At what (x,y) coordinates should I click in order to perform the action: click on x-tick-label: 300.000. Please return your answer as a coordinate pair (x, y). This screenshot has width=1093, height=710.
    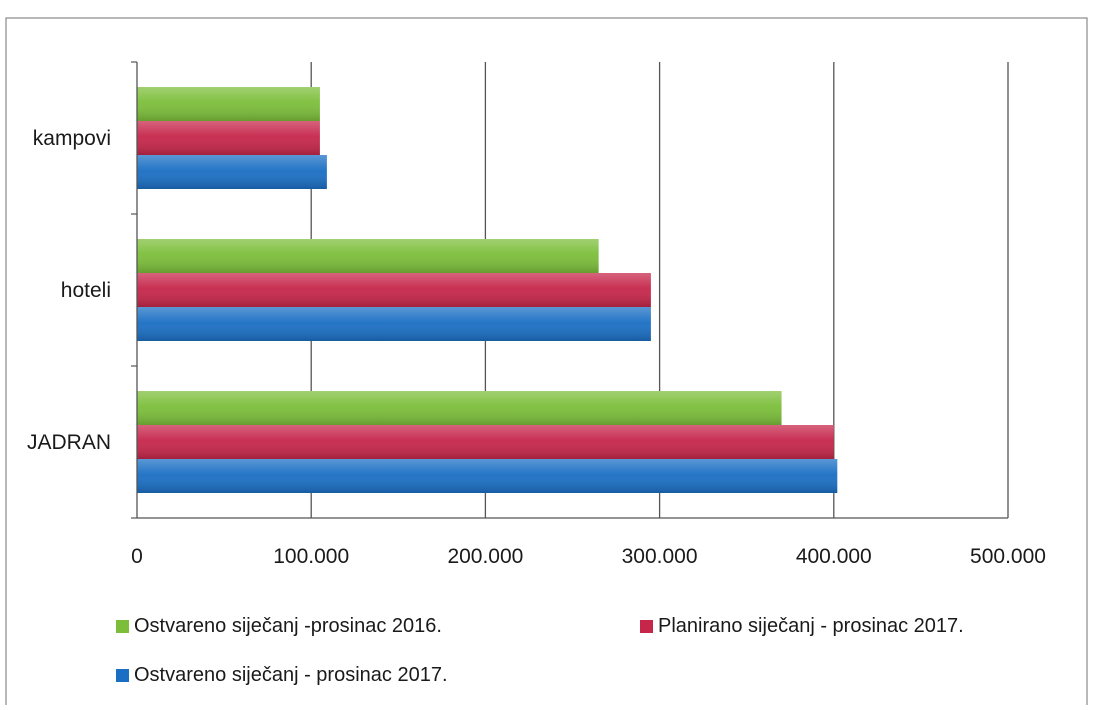
    Looking at the image, I should click on (660, 556).